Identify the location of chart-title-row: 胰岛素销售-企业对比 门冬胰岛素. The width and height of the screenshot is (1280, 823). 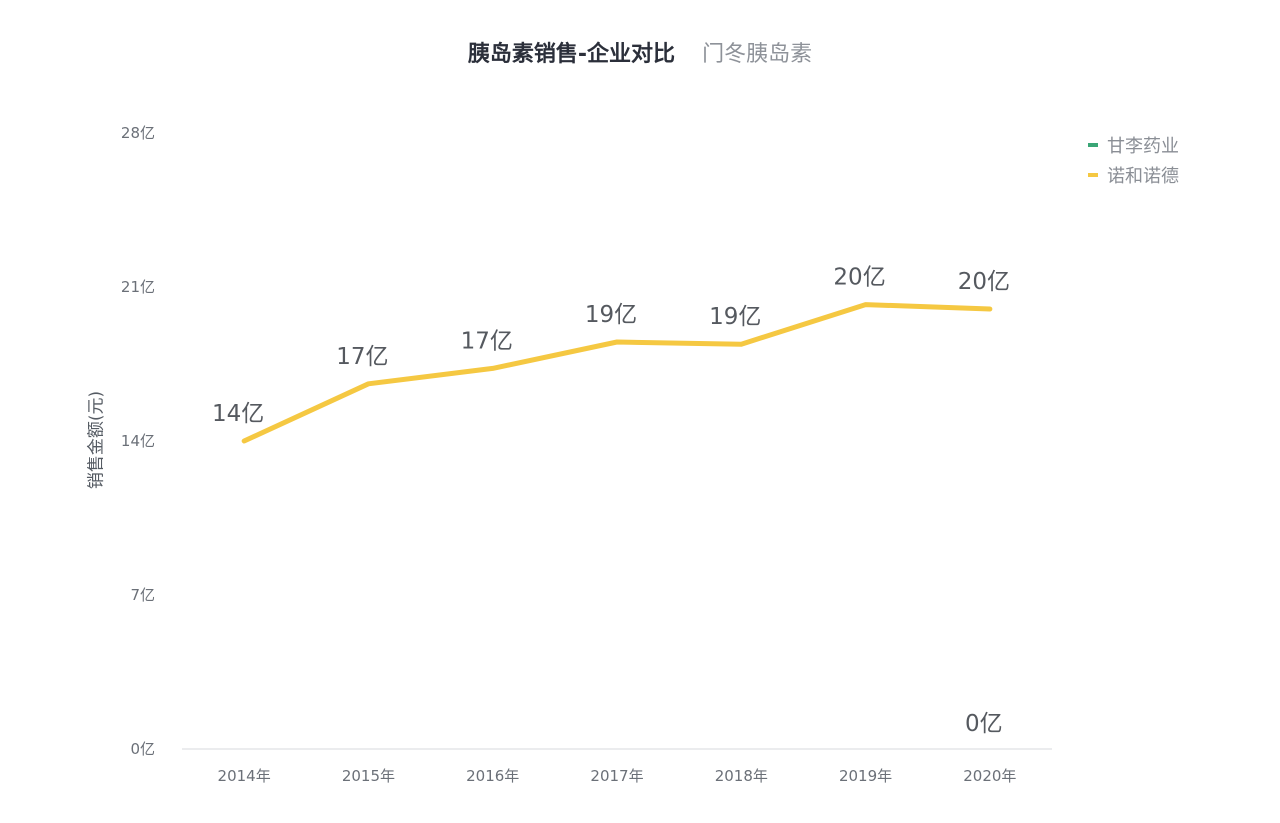
(640, 52).